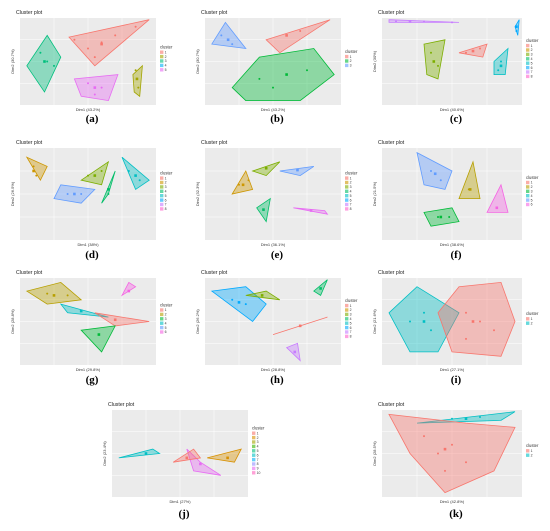  Describe the element at coordinates (12, 61) in the screenshot. I see `y-axis-label: Dim2 (30.7%)` at that location.